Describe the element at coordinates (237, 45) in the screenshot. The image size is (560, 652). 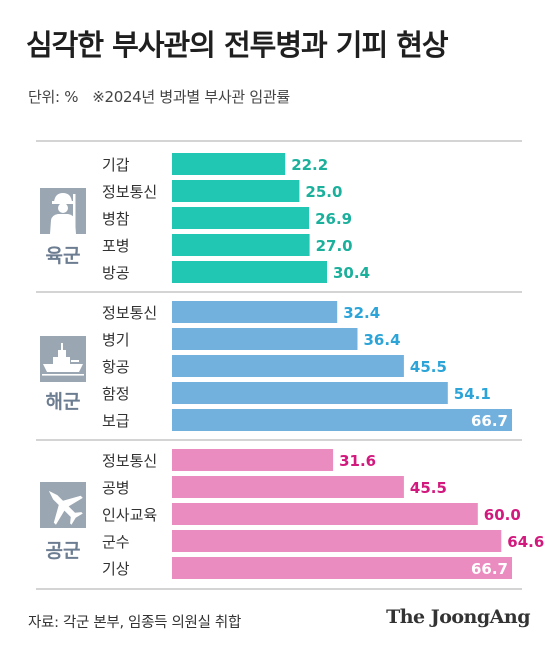
I see `page-title: 심각한 부사관의 전투병과 기피 현상` at that location.